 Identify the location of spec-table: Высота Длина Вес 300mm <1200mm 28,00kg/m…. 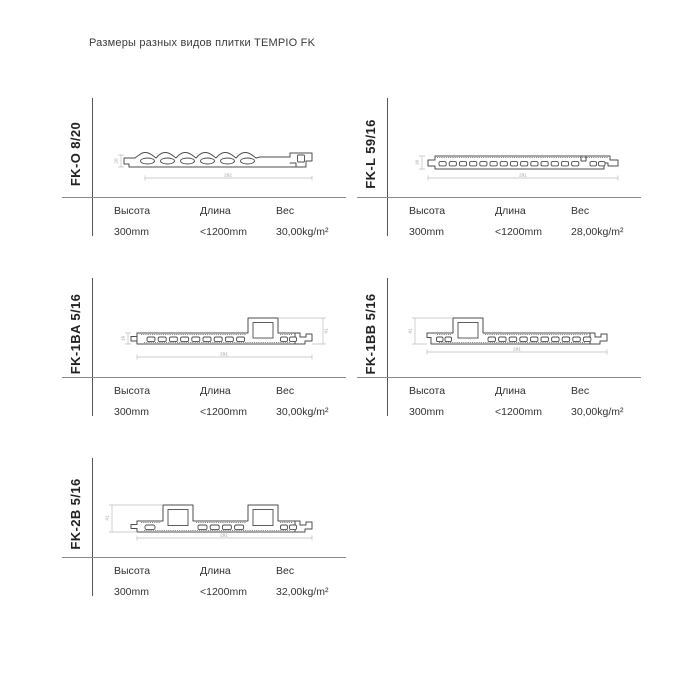
(499, 217).